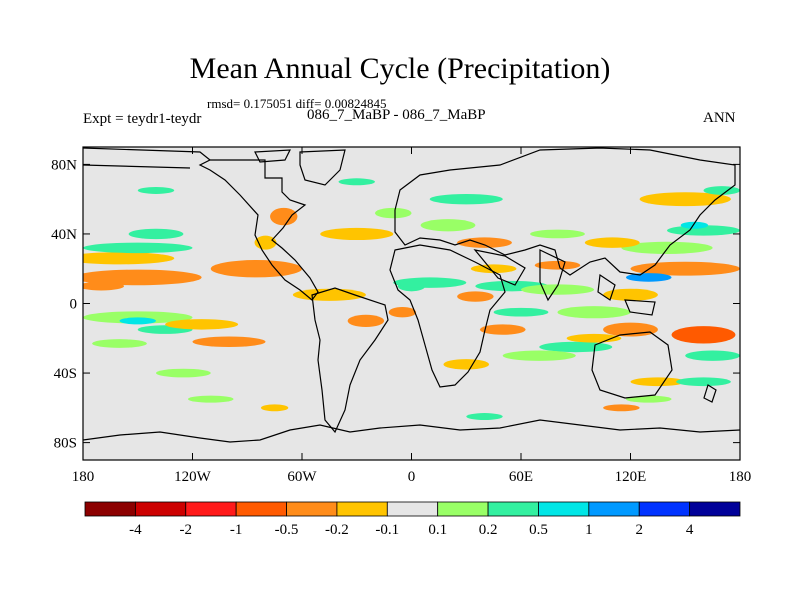  Describe the element at coordinates (142, 119) in the screenshot. I see `experiment-label: Expt = teydr1-teydr` at that location.